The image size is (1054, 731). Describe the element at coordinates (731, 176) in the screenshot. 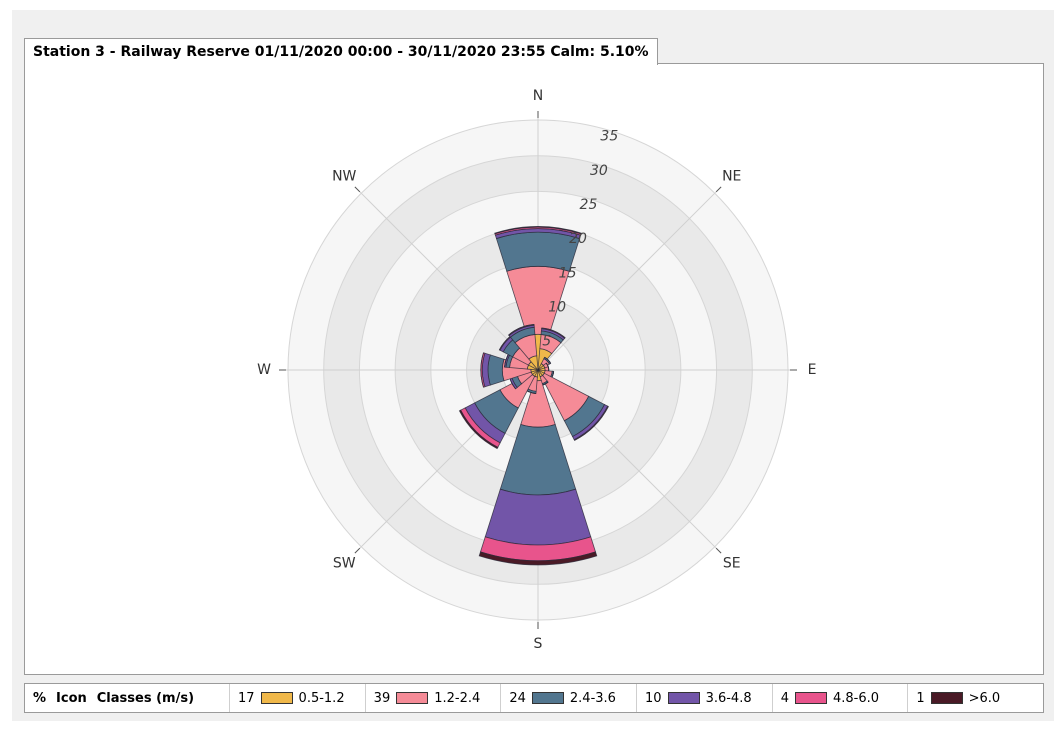

I see `direction-label: NE` at that location.